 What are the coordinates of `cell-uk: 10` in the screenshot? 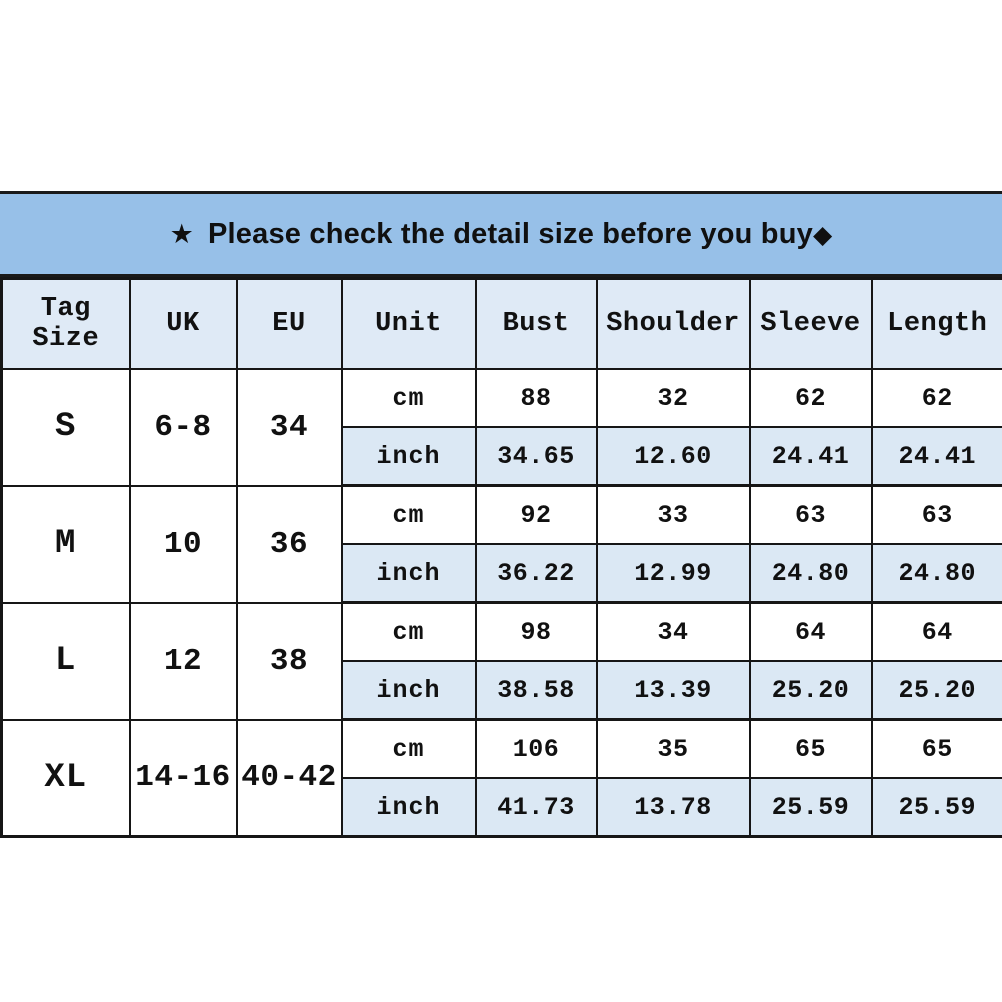 It's located at (183, 544).